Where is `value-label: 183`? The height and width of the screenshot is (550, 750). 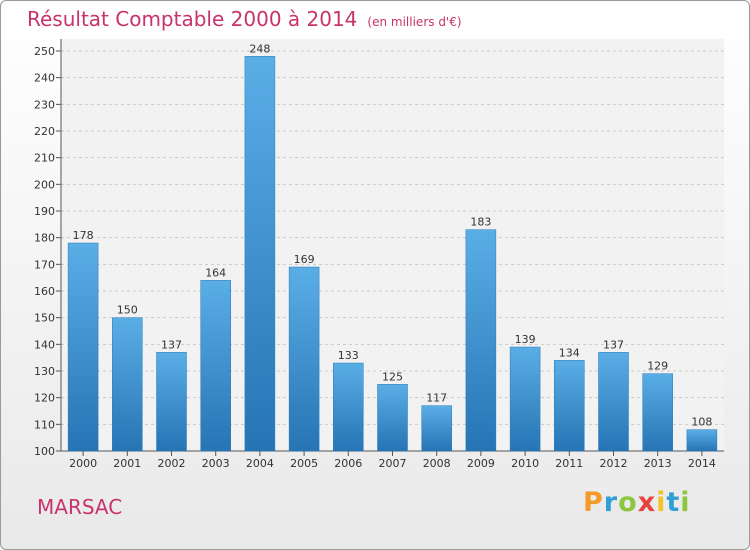
value-label: 183 is located at coordinates (480, 222).